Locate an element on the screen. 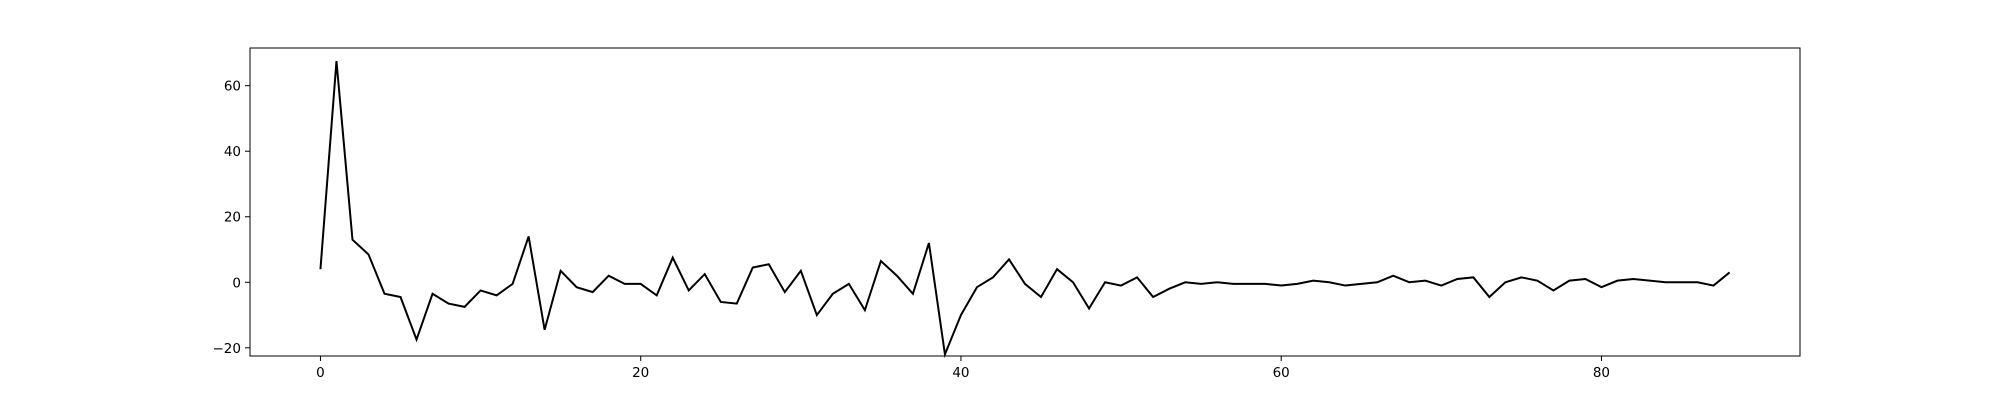 The image size is (2000, 404). y-tick-label-20: 20 is located at coordinates (232, 218).